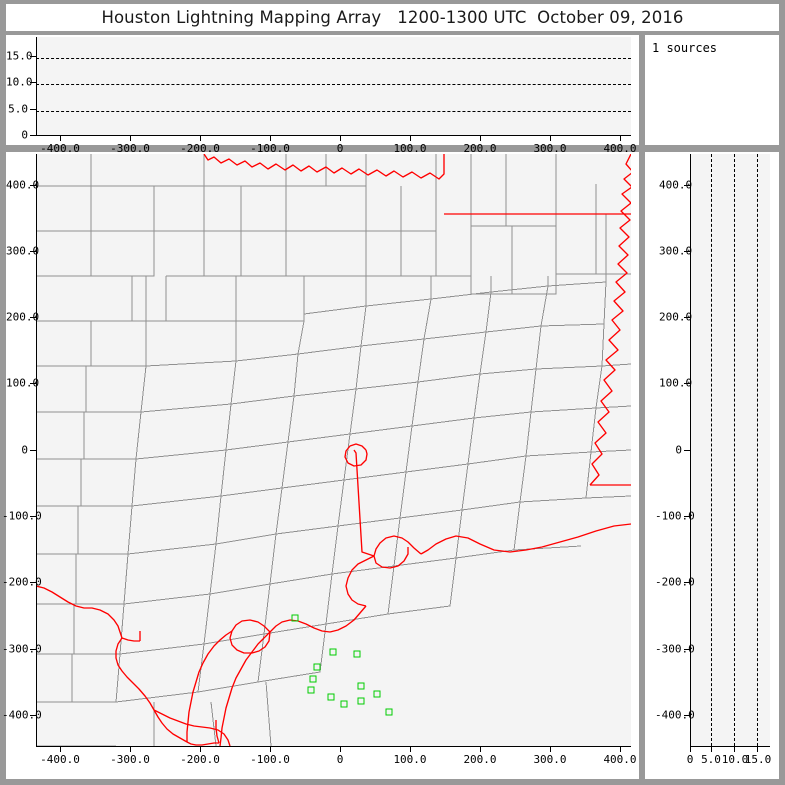 The height and width of the screenshot is (785, 785). What do you see at coordinates (23, 317) in the screenshot?
I see `map-ytick-label-200: 200.0` at bounding box center [23, 317].